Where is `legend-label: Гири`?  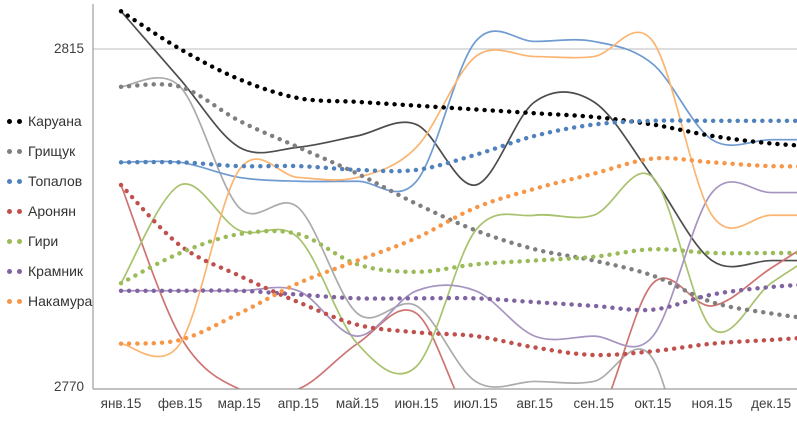
legend-label: Гири is located at coordinates (43, 241).